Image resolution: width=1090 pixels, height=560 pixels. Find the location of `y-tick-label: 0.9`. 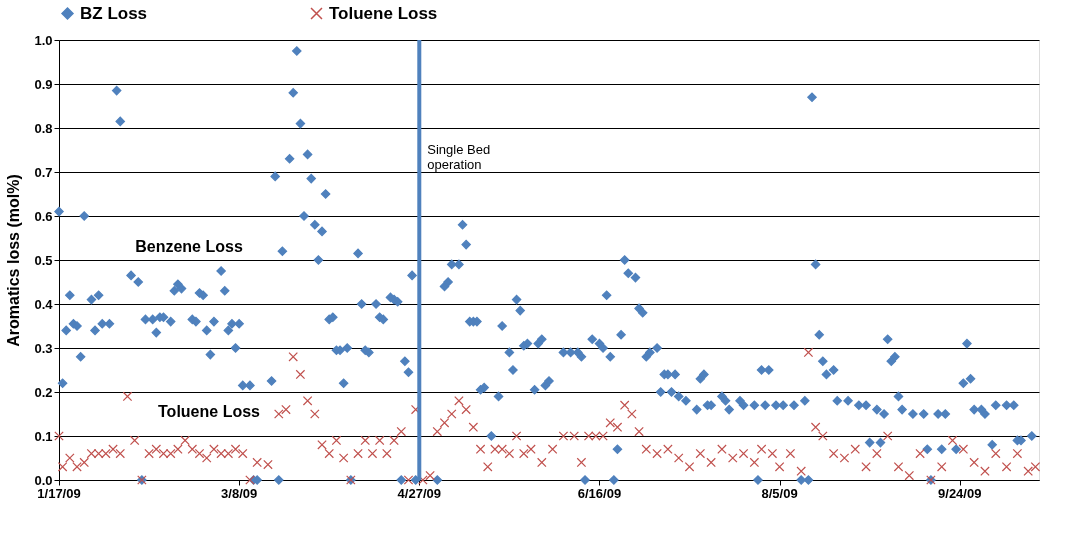

y-tick-label: 0.9 is located at coordinates (43, 84).